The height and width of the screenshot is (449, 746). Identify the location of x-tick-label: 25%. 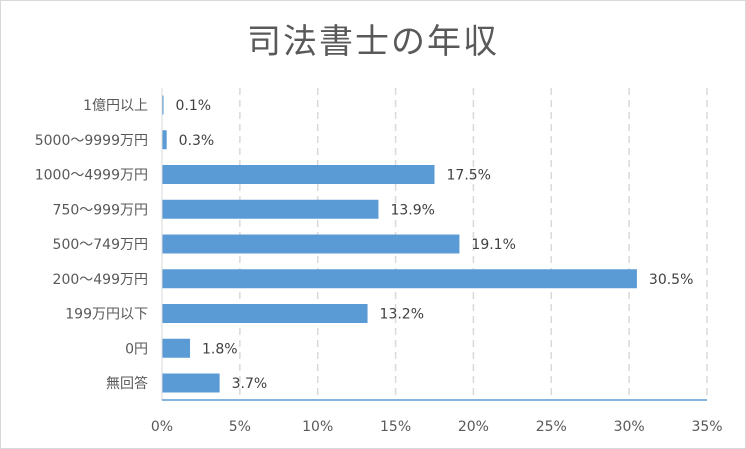
(551, 427).